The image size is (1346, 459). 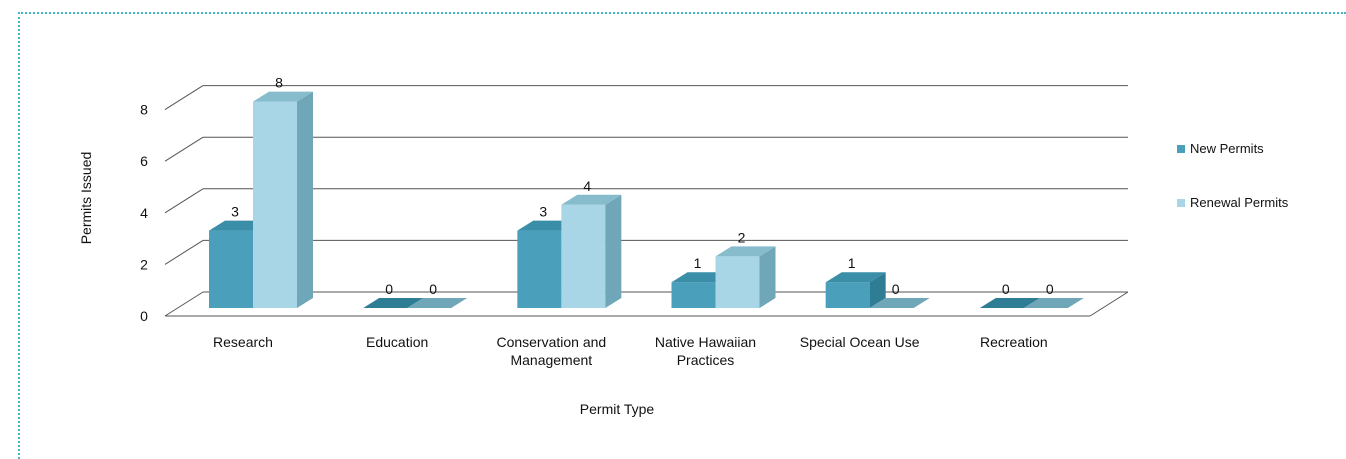 What do you see at coordinates (144, 110) in the screenshot?
I see `y-tick-label: 8` at bounding box center [144, 110].